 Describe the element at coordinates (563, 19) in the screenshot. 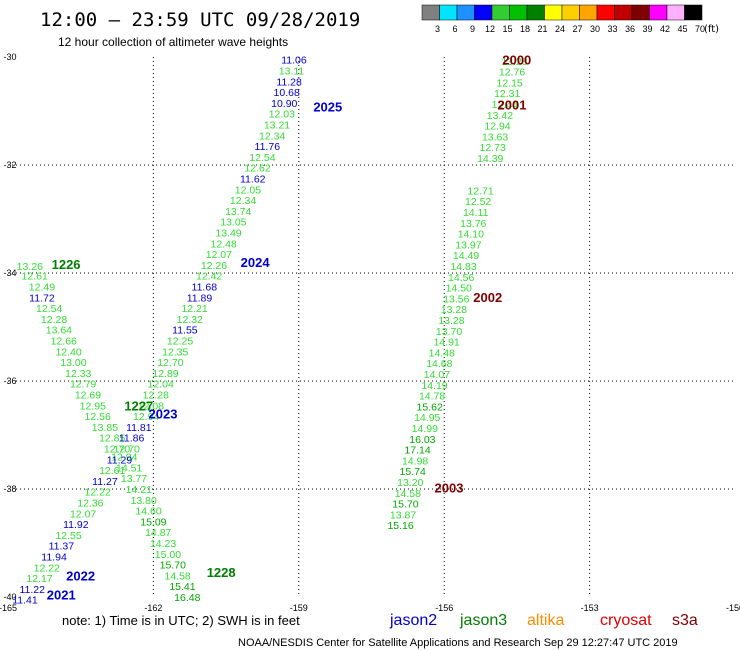

I see `colorbar: 3 6 9 12 15 18 21 24 27 30 33 36 39 42 45 70` at that location.